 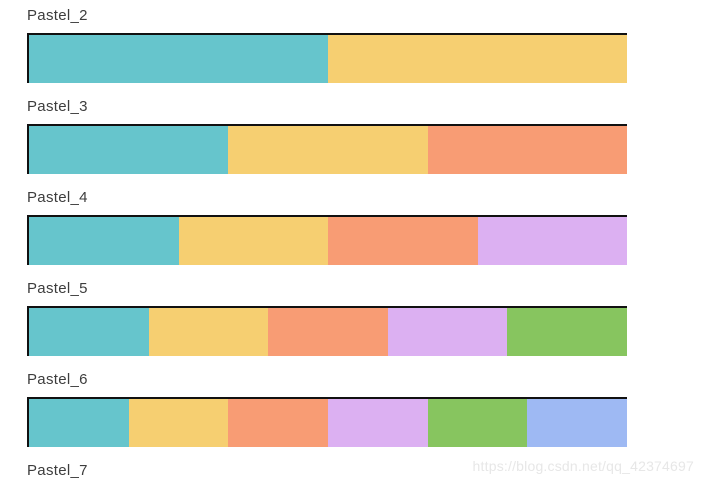 I want to click on palette-label: Pastel_2, so click(x=57, y=15).